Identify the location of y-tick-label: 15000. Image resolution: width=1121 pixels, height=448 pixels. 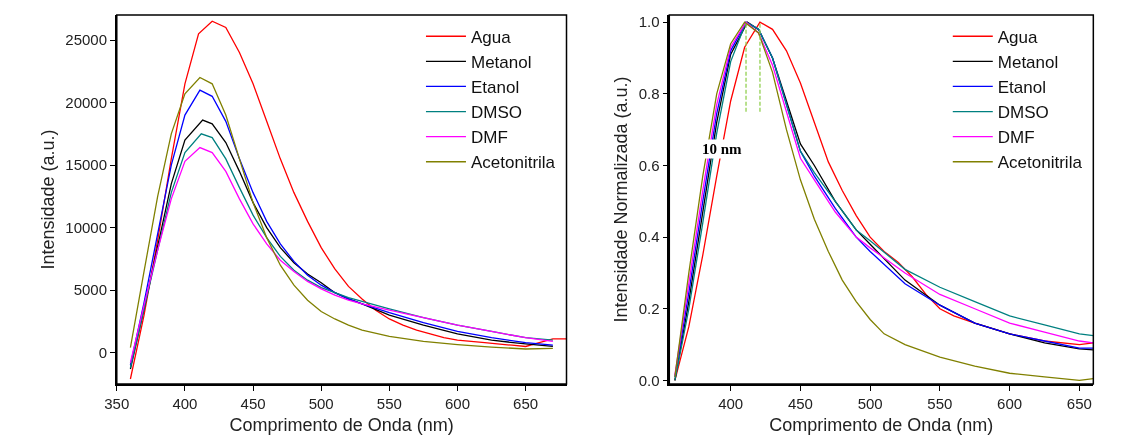
(86, 165).